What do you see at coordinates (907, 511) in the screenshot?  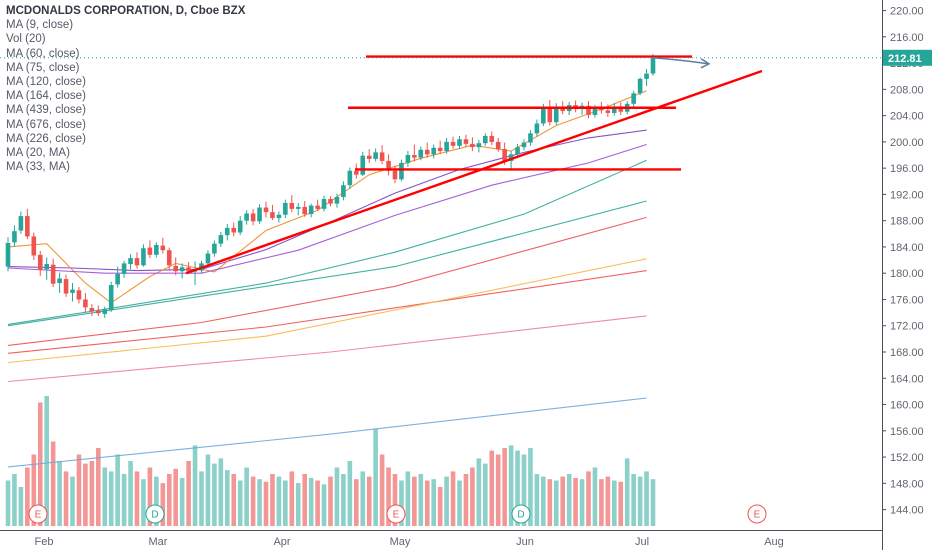 I see `y-tick-label: 144.00` at bounding box center [907, 511].